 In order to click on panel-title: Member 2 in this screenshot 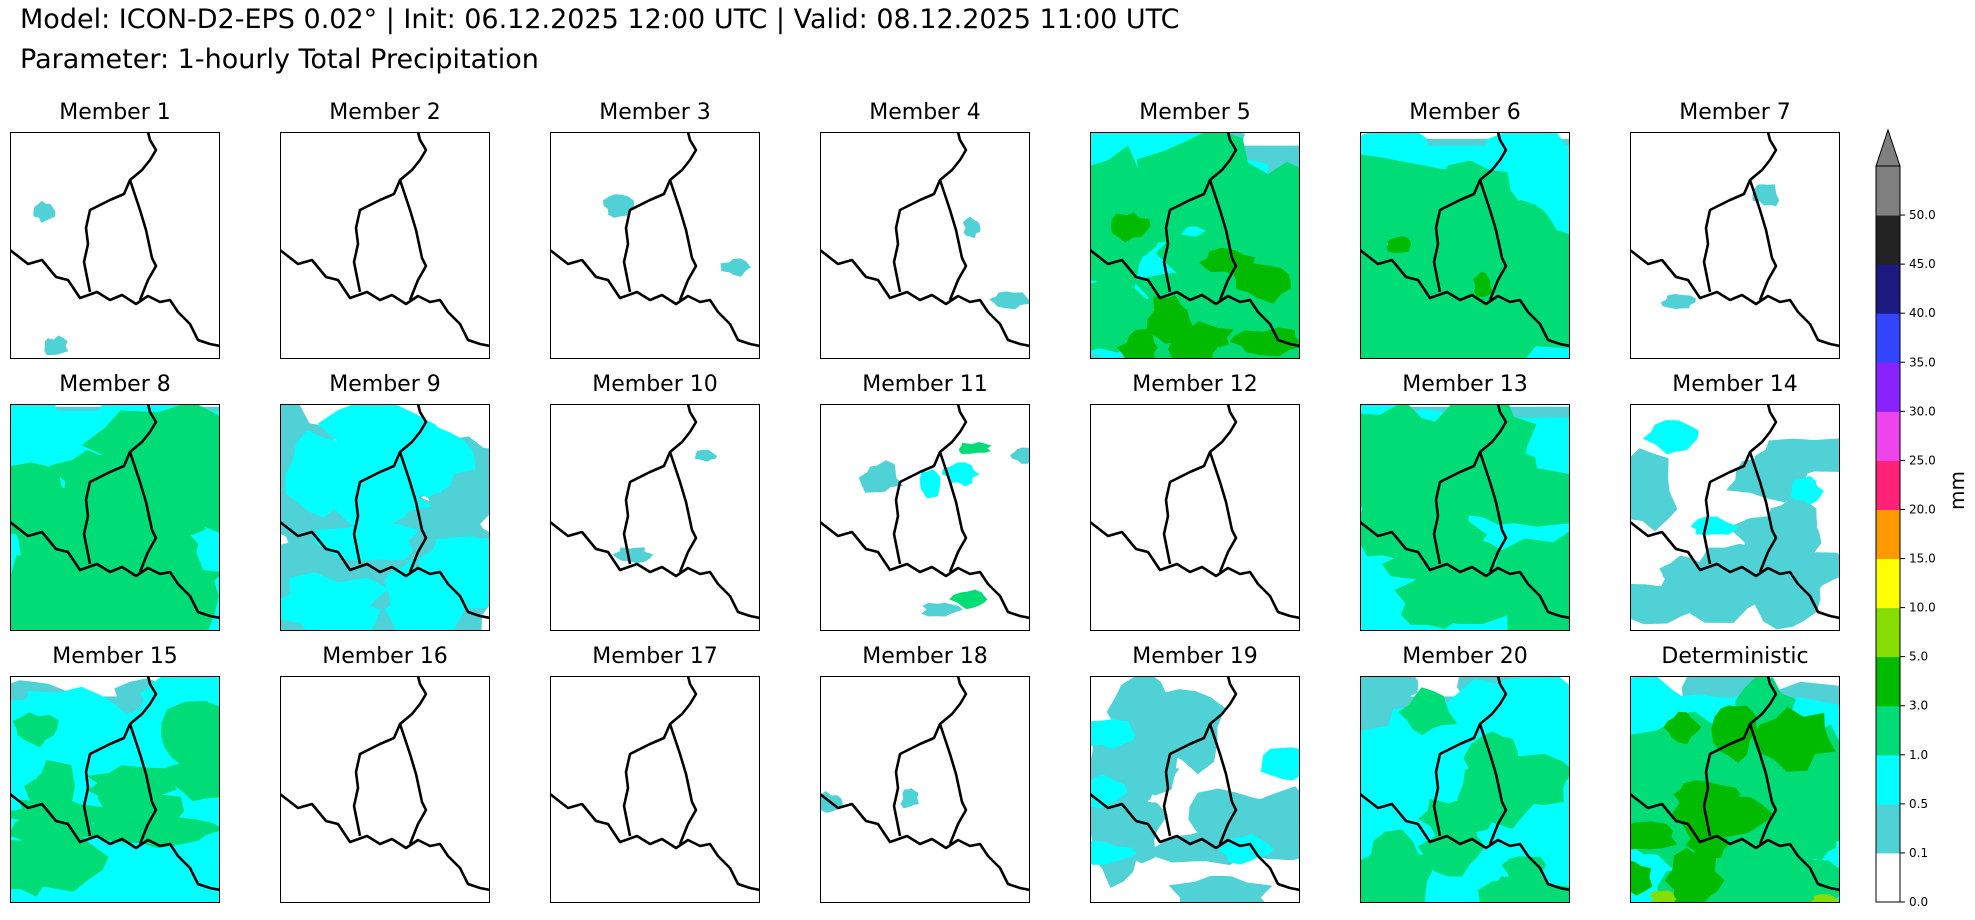, I will do `click(385, 112)`.